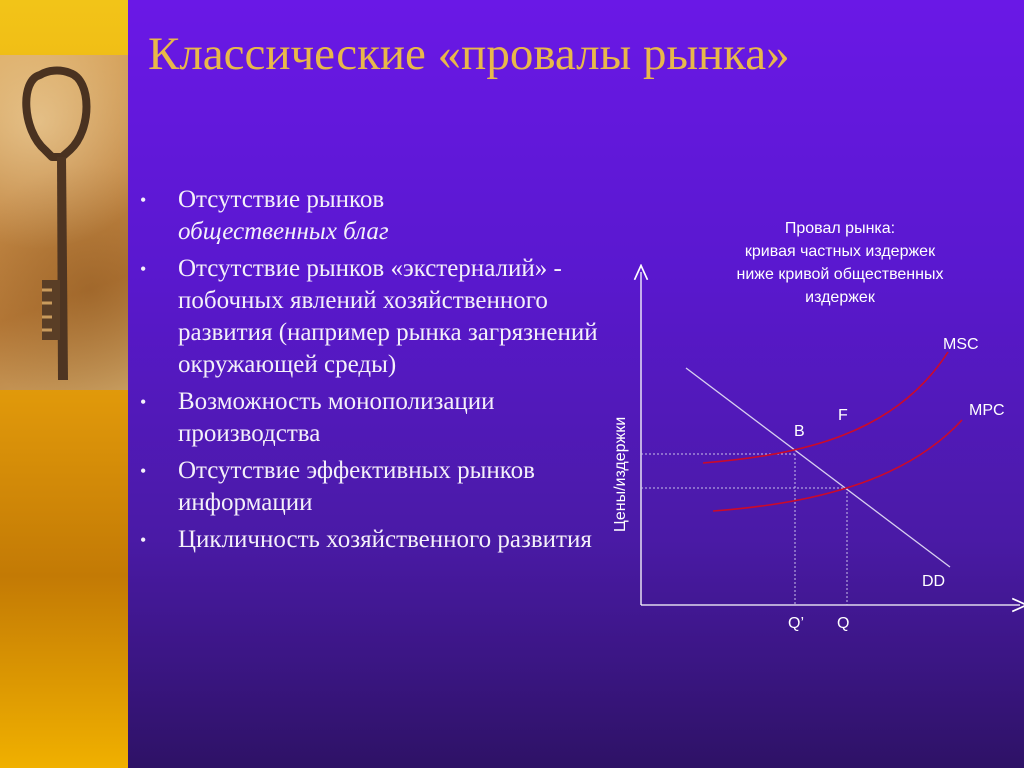 Image resolution: width=1024 pixels, height=768 pixels. I want to click on bullet-subtext: общественных благ, so click(283, 231).